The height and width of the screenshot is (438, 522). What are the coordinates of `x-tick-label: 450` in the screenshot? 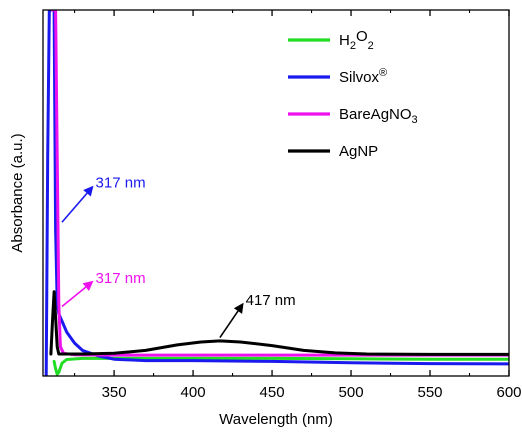 It's located at (272, 392).